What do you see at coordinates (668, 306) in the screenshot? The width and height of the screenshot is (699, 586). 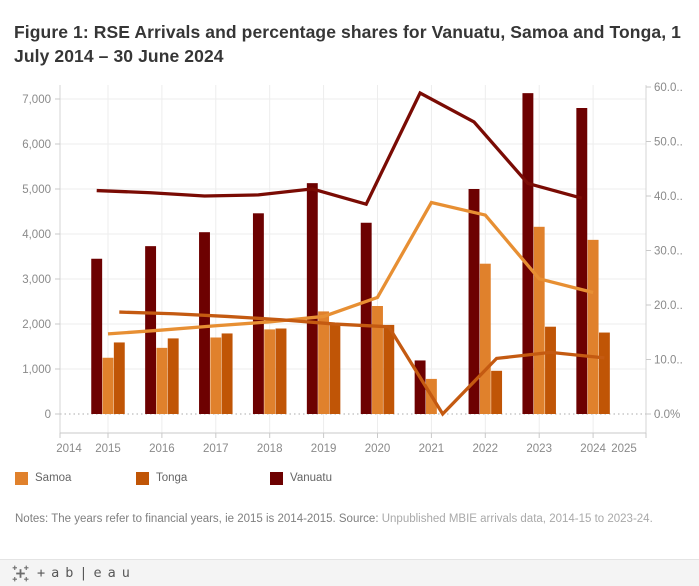 I see `right-axis-label-20: 20.0..` at bounding box center [668, 306].